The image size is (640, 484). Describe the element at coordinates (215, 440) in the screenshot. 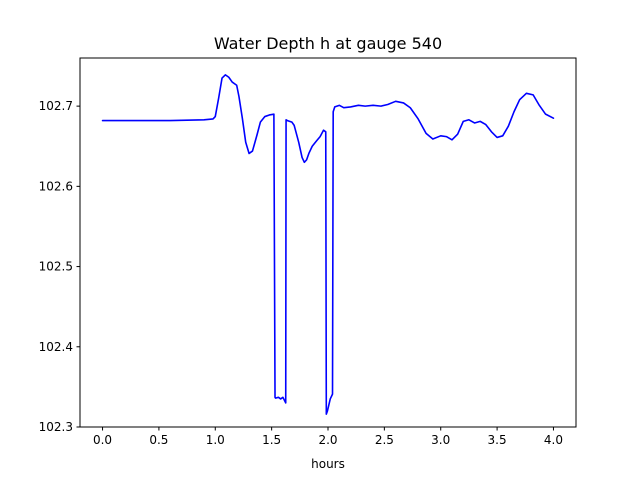

I see `x-tick-label: 1.0` at that location.